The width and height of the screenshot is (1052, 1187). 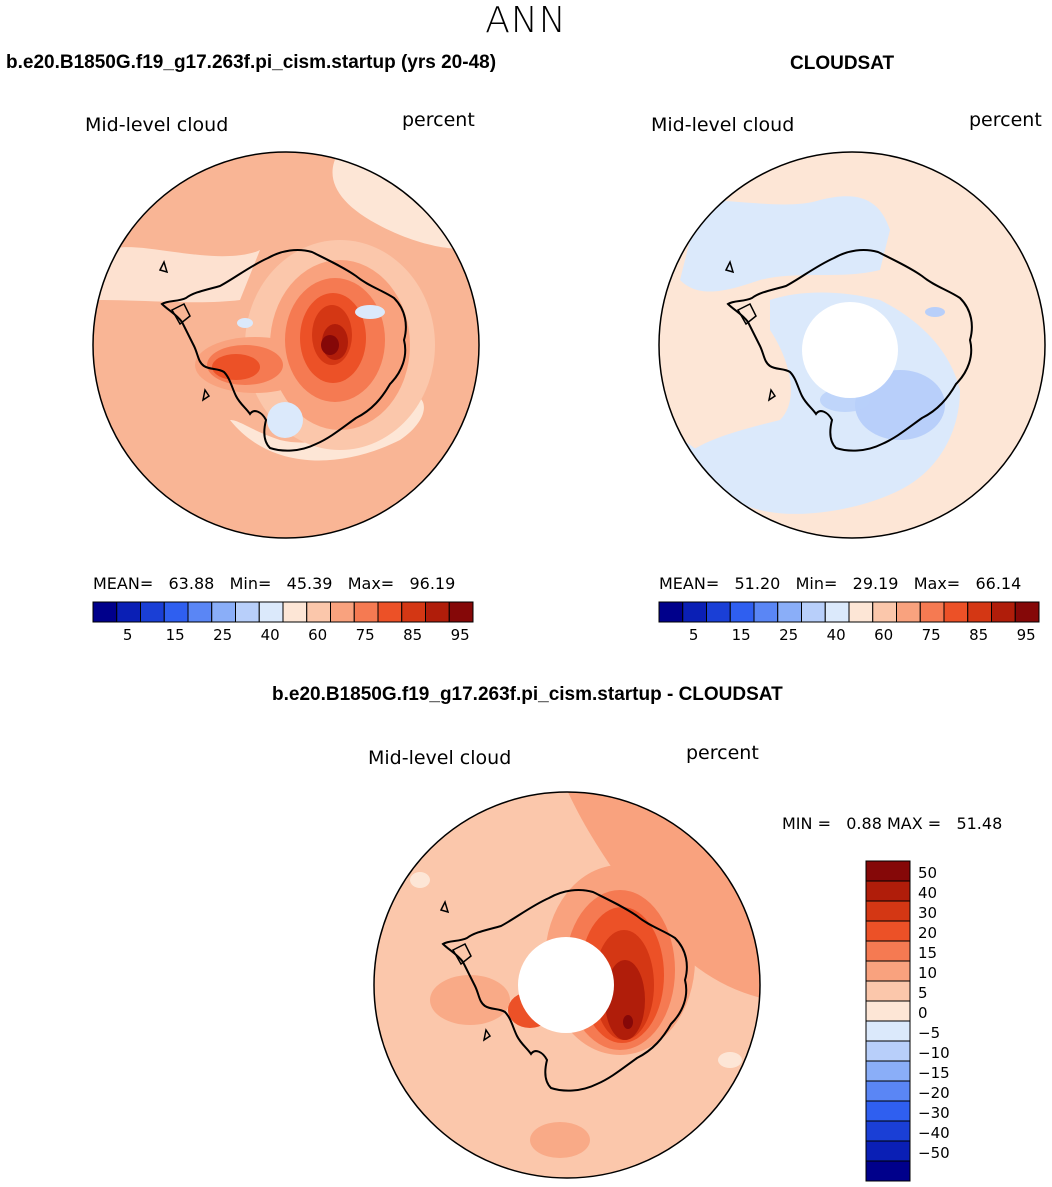 What do you see at coordinates (526, 20) in the screenshot?
I see `season-title: ANN` at bounding box center [526, 20].